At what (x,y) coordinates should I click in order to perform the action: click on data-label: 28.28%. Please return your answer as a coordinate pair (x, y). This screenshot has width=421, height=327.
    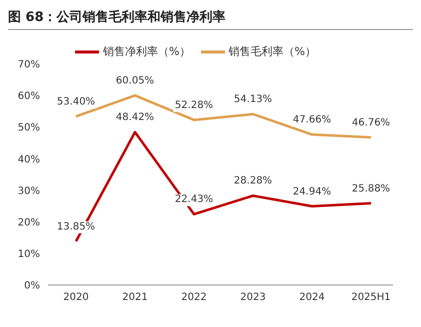
    Looking at the image, I should click on (253, 181).